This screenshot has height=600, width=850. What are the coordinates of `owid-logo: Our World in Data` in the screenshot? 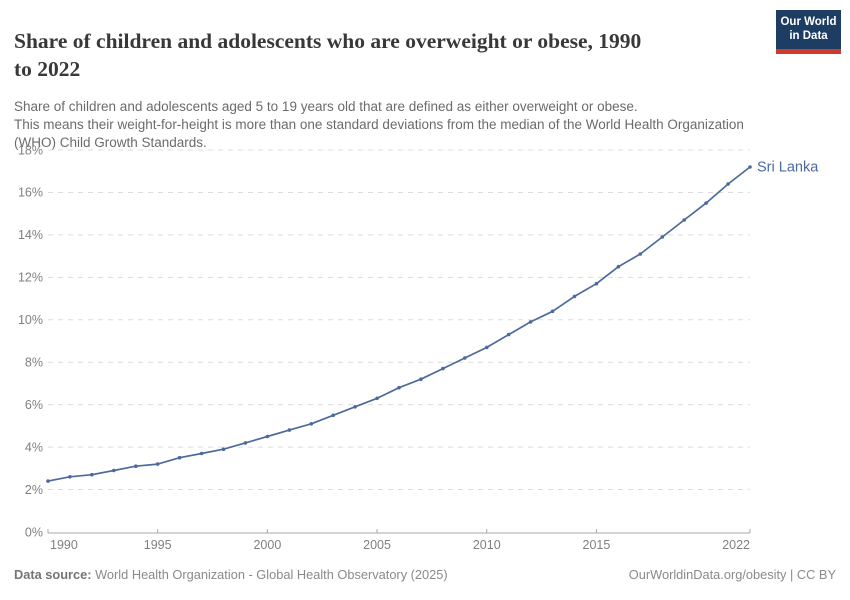 It's located at (808, 32).